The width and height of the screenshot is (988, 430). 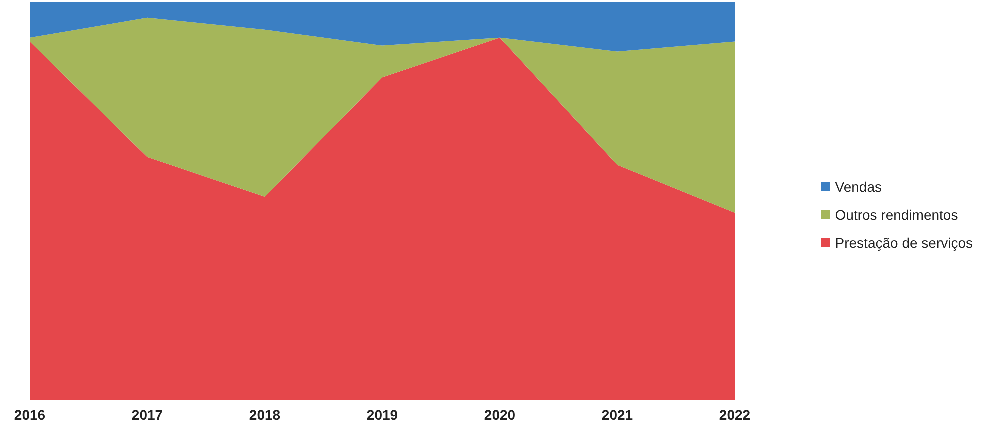 I want to click on x-tick-label: 2019, so click(x=382, y=415).